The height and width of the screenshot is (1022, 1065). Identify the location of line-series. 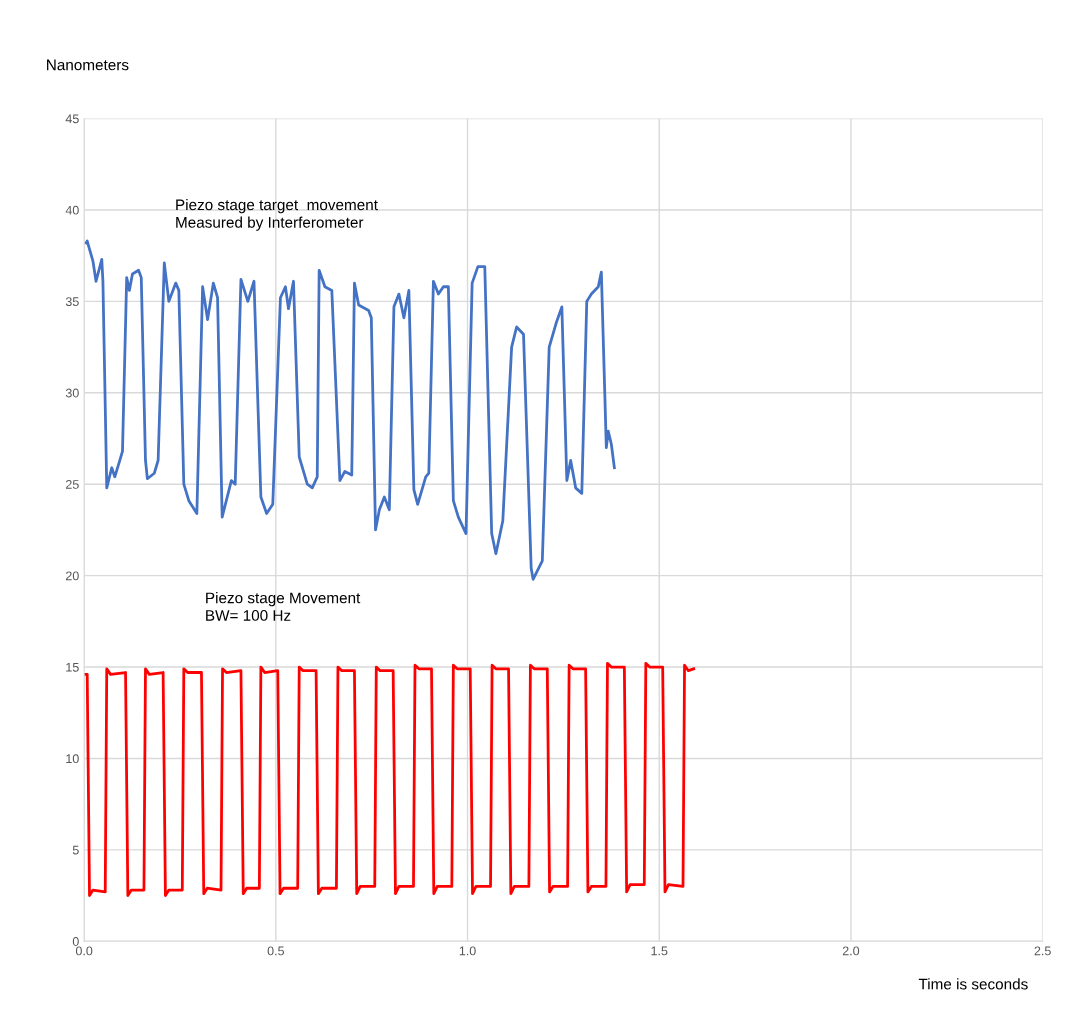
(390, 779).